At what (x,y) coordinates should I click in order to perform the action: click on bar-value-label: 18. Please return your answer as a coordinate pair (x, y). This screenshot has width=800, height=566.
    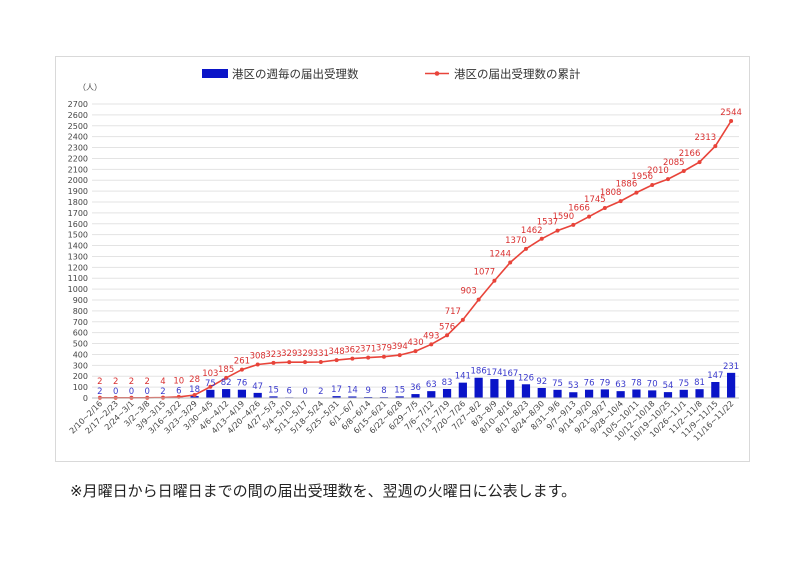
    Looking at the image, I should click on (194, 390).